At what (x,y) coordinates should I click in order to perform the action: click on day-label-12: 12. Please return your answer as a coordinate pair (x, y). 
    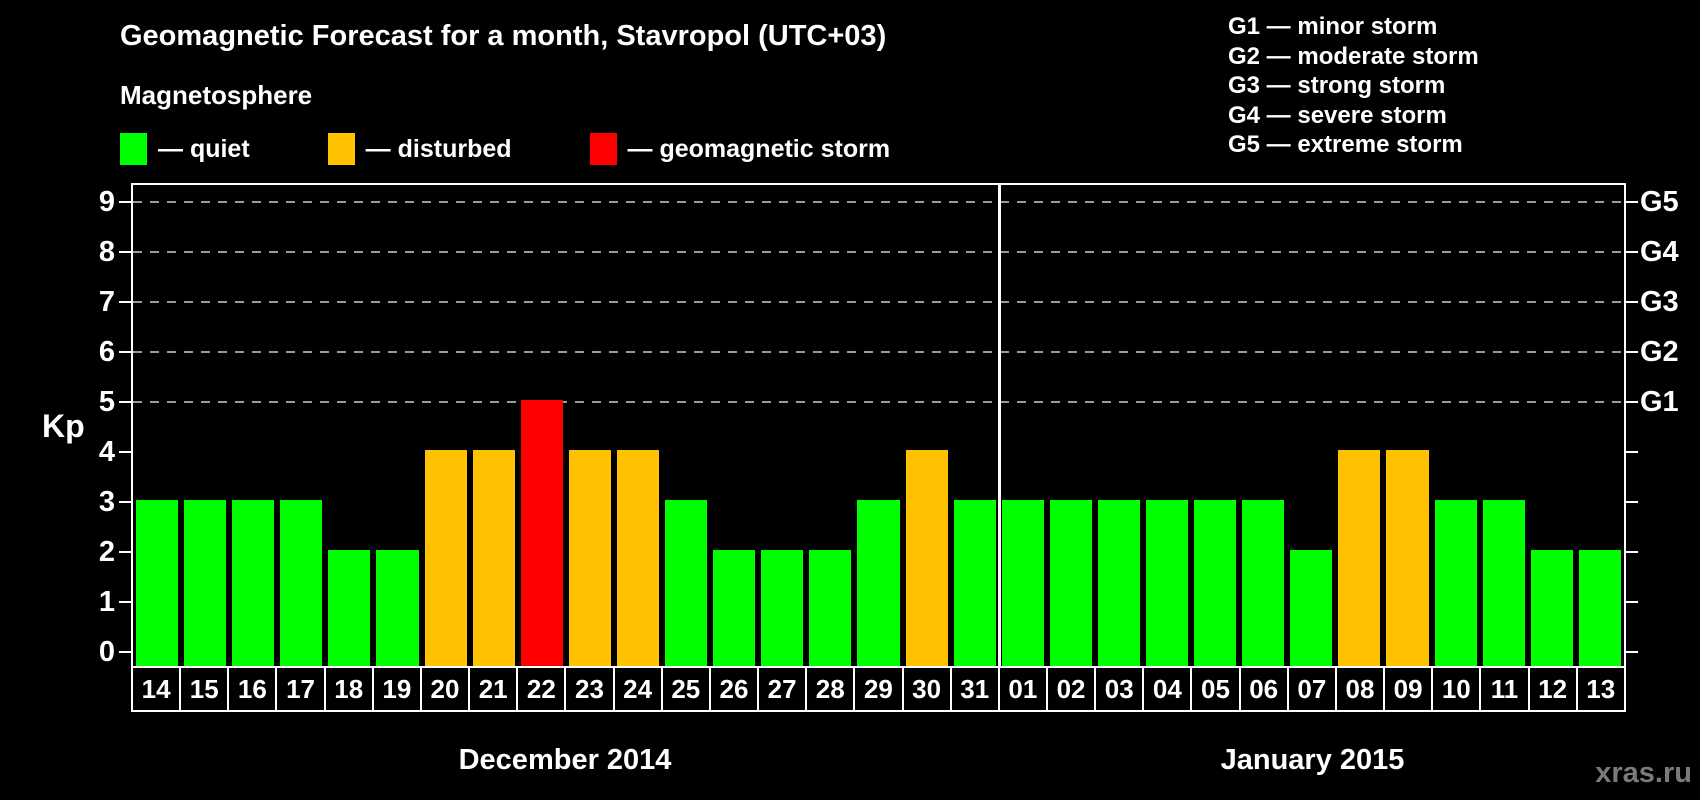
    Looking at the image, I should click on (1552, 689).